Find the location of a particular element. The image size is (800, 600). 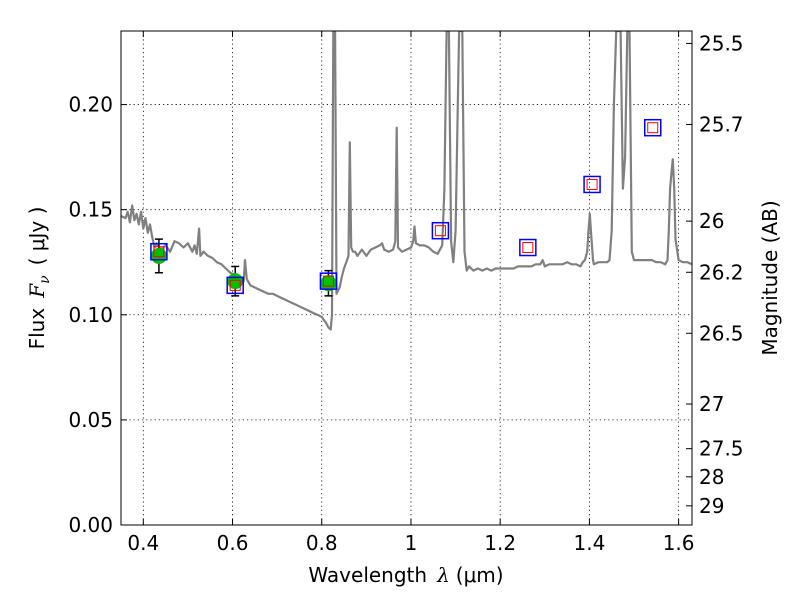

y2-tick-label: 26 is located at coordinates (711, 221).